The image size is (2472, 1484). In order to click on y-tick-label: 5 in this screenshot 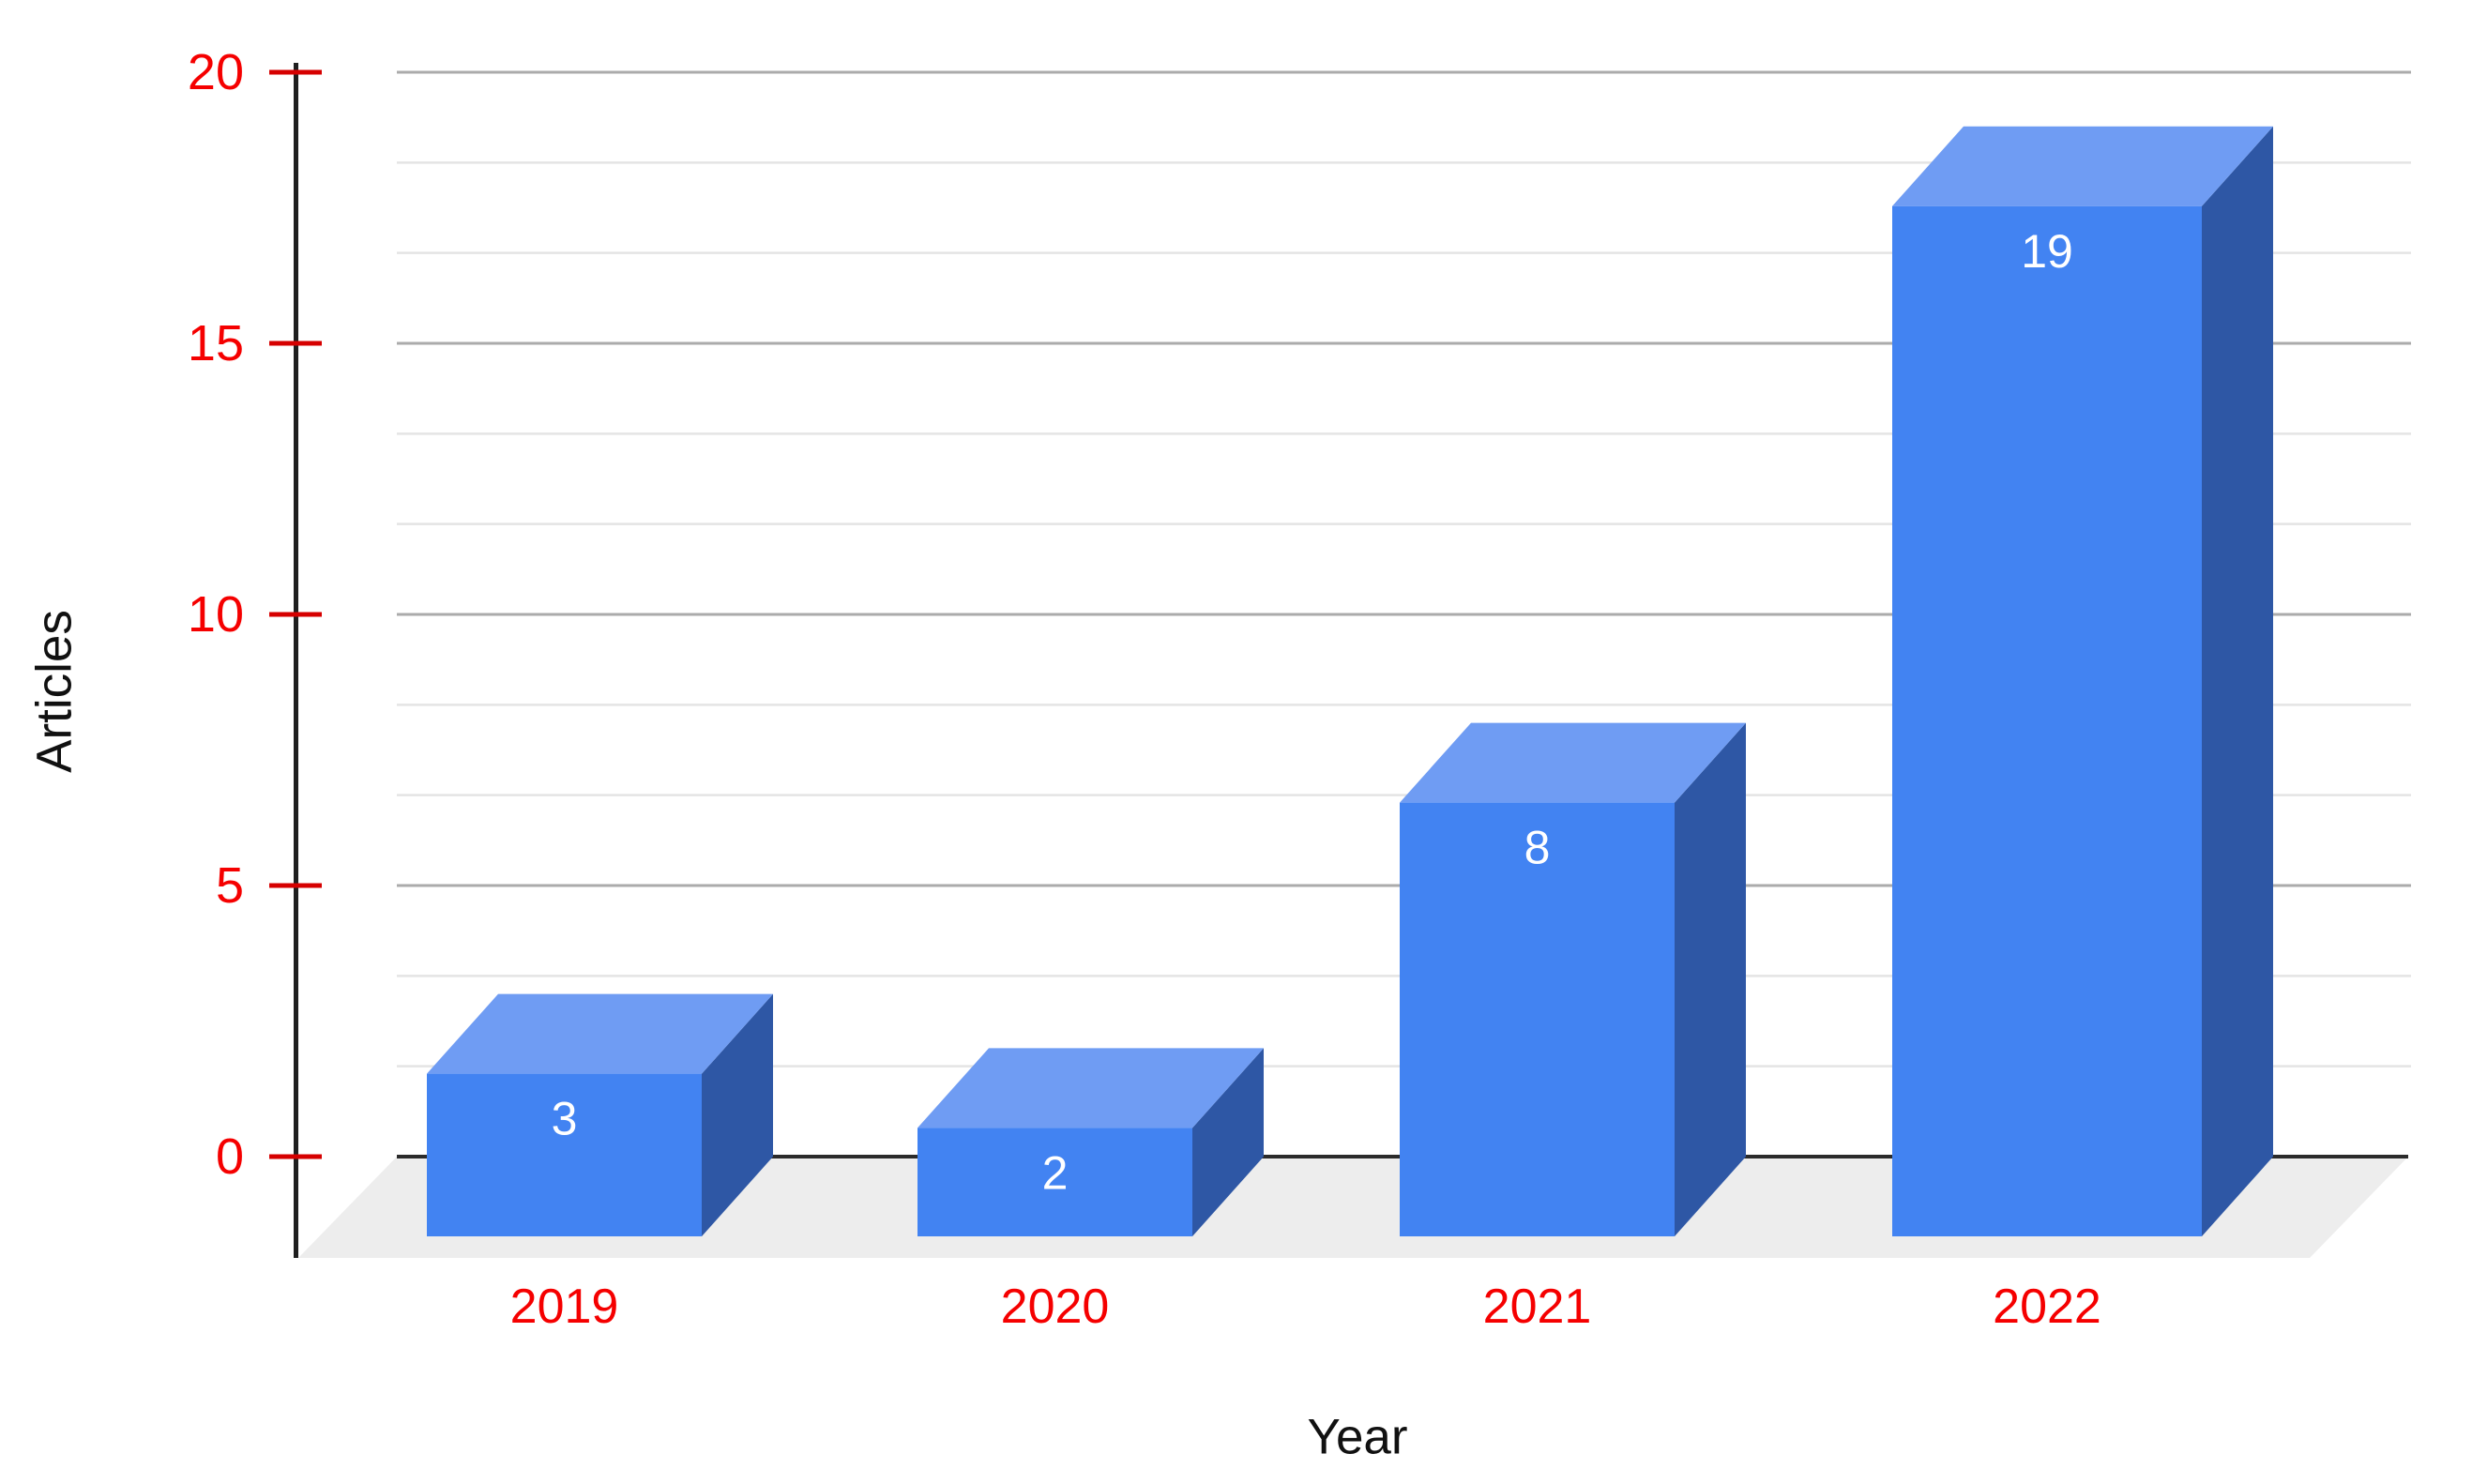, I will do `click(230, 886)`.